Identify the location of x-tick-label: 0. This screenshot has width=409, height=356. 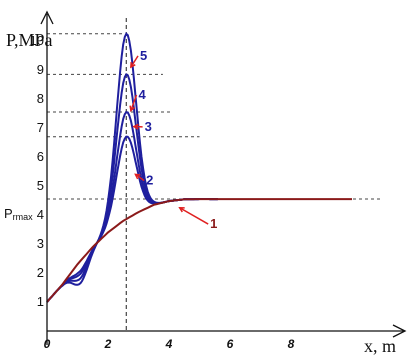
(47, 344).